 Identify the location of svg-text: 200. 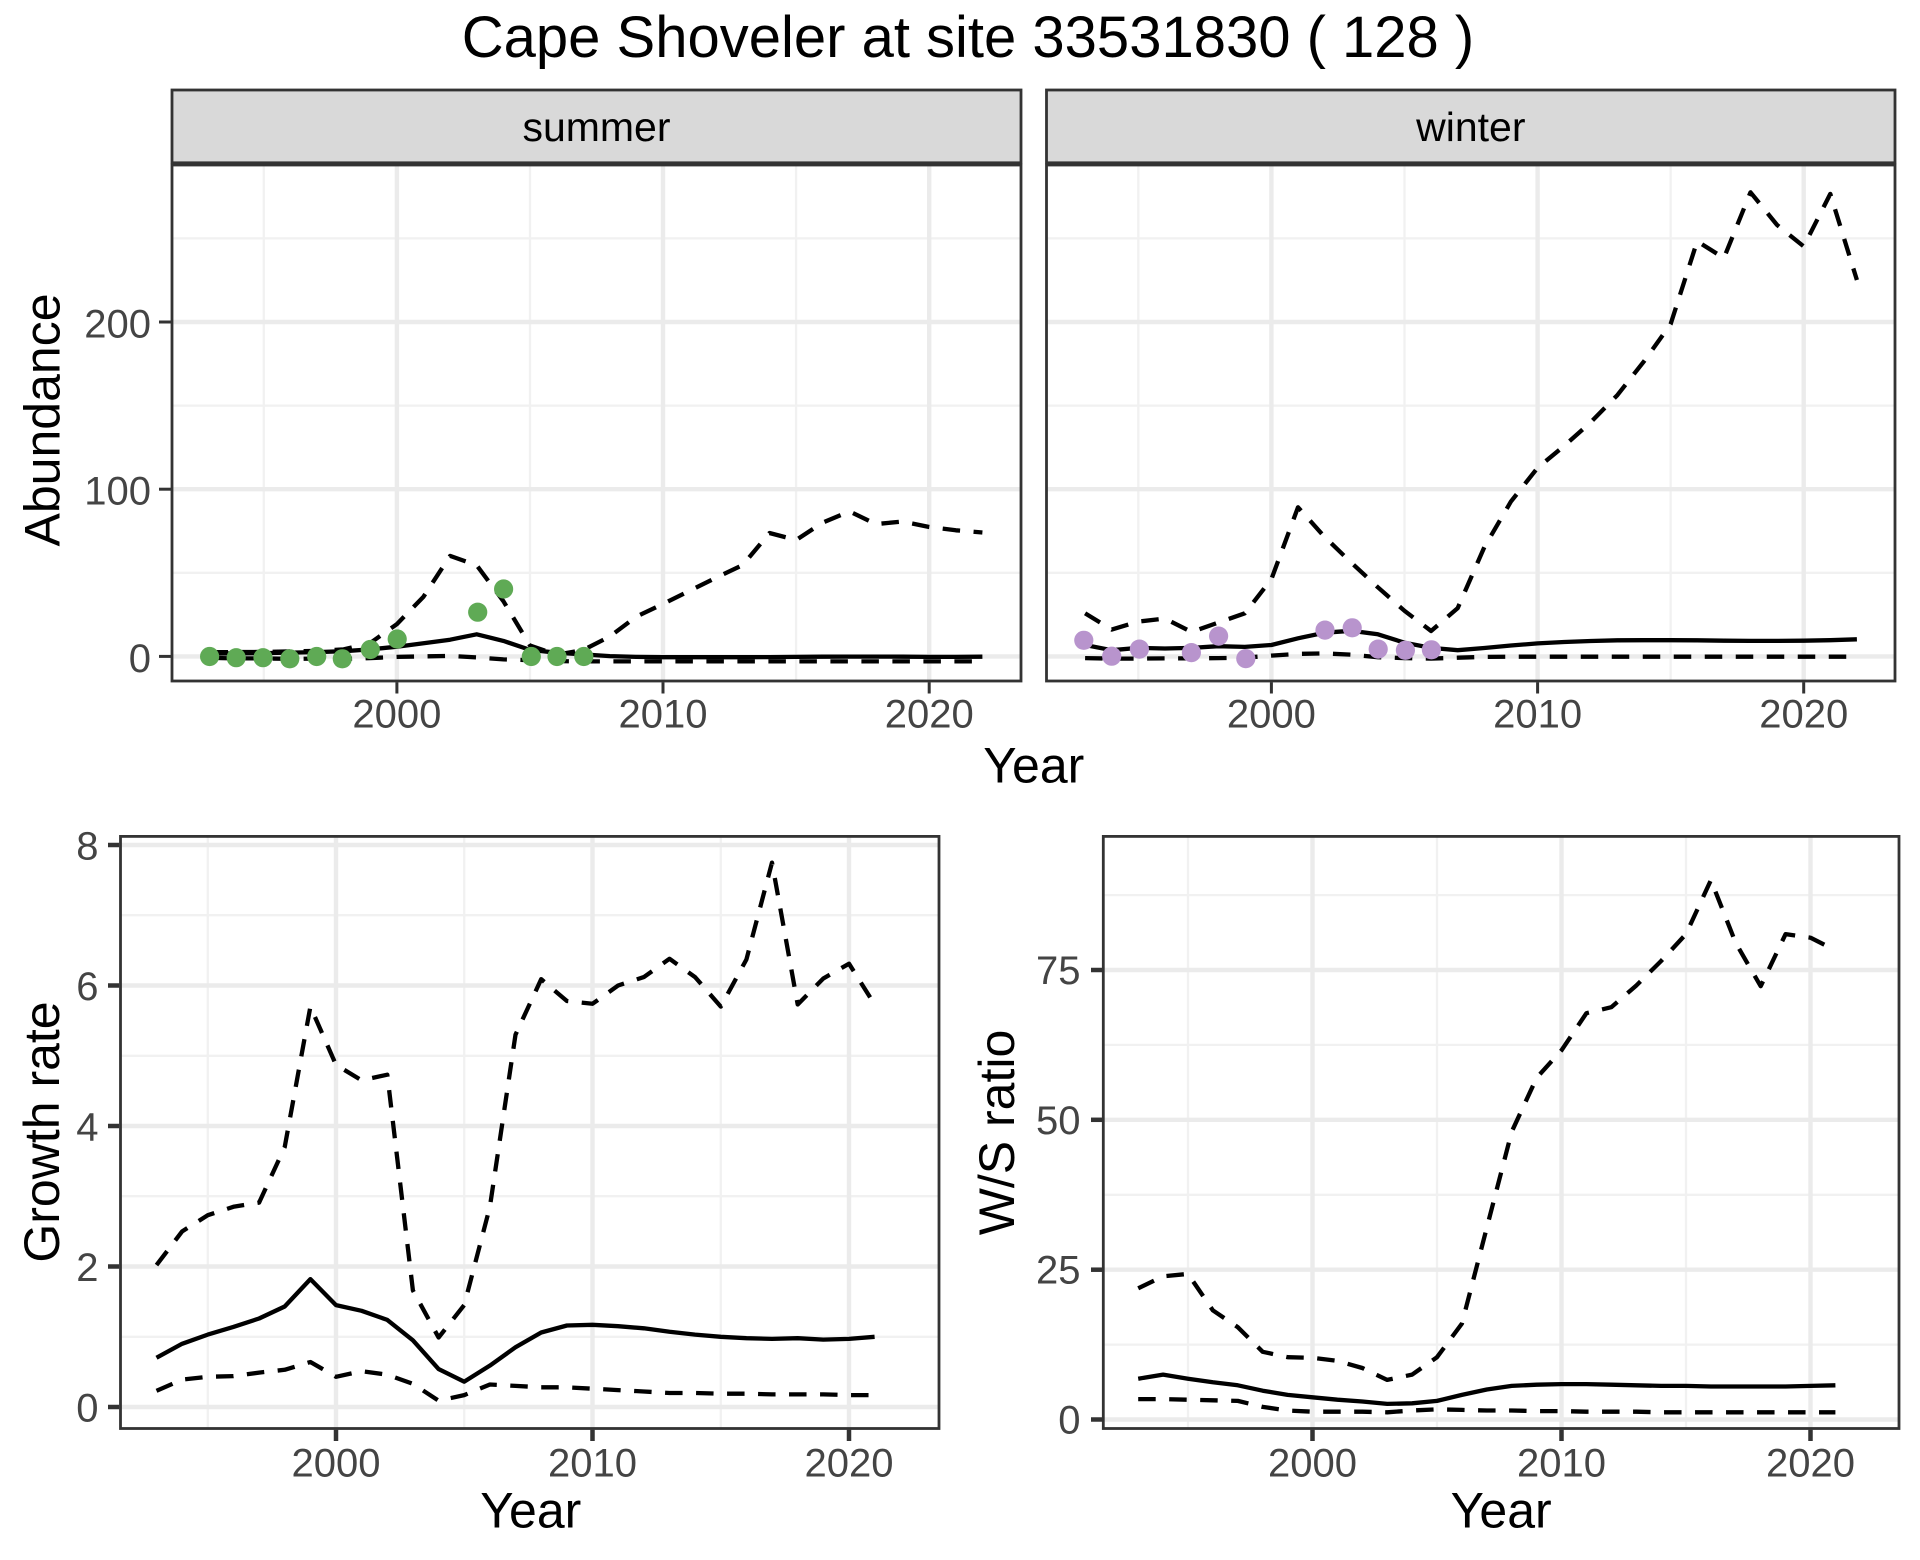
(117, 325).